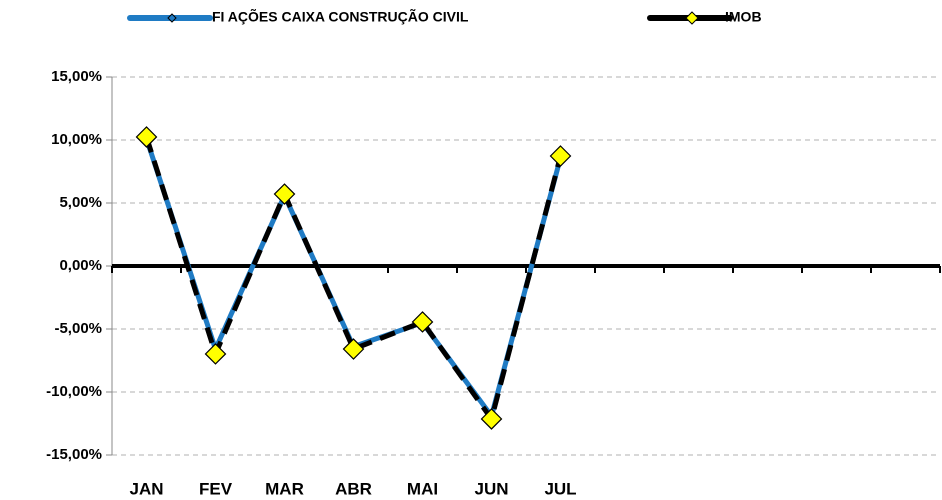  Describe the element at coordinates (78, 328) in the screenshot. I see `y-tick-label: -5,00%` at that location.